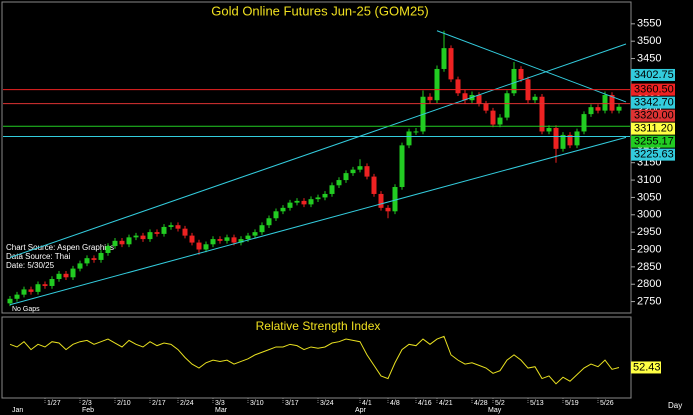 The height and width of the screenshot is (415, 693). What do you see at coordinates (60, 247) in the screenshot?
I see `annotation: Chart Source: Aspen Graphics` at bounding box center [60, 247].